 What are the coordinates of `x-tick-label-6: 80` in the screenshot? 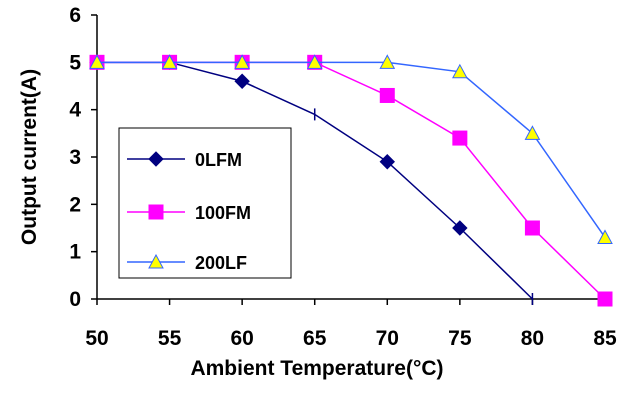 It's located at (532, 338).